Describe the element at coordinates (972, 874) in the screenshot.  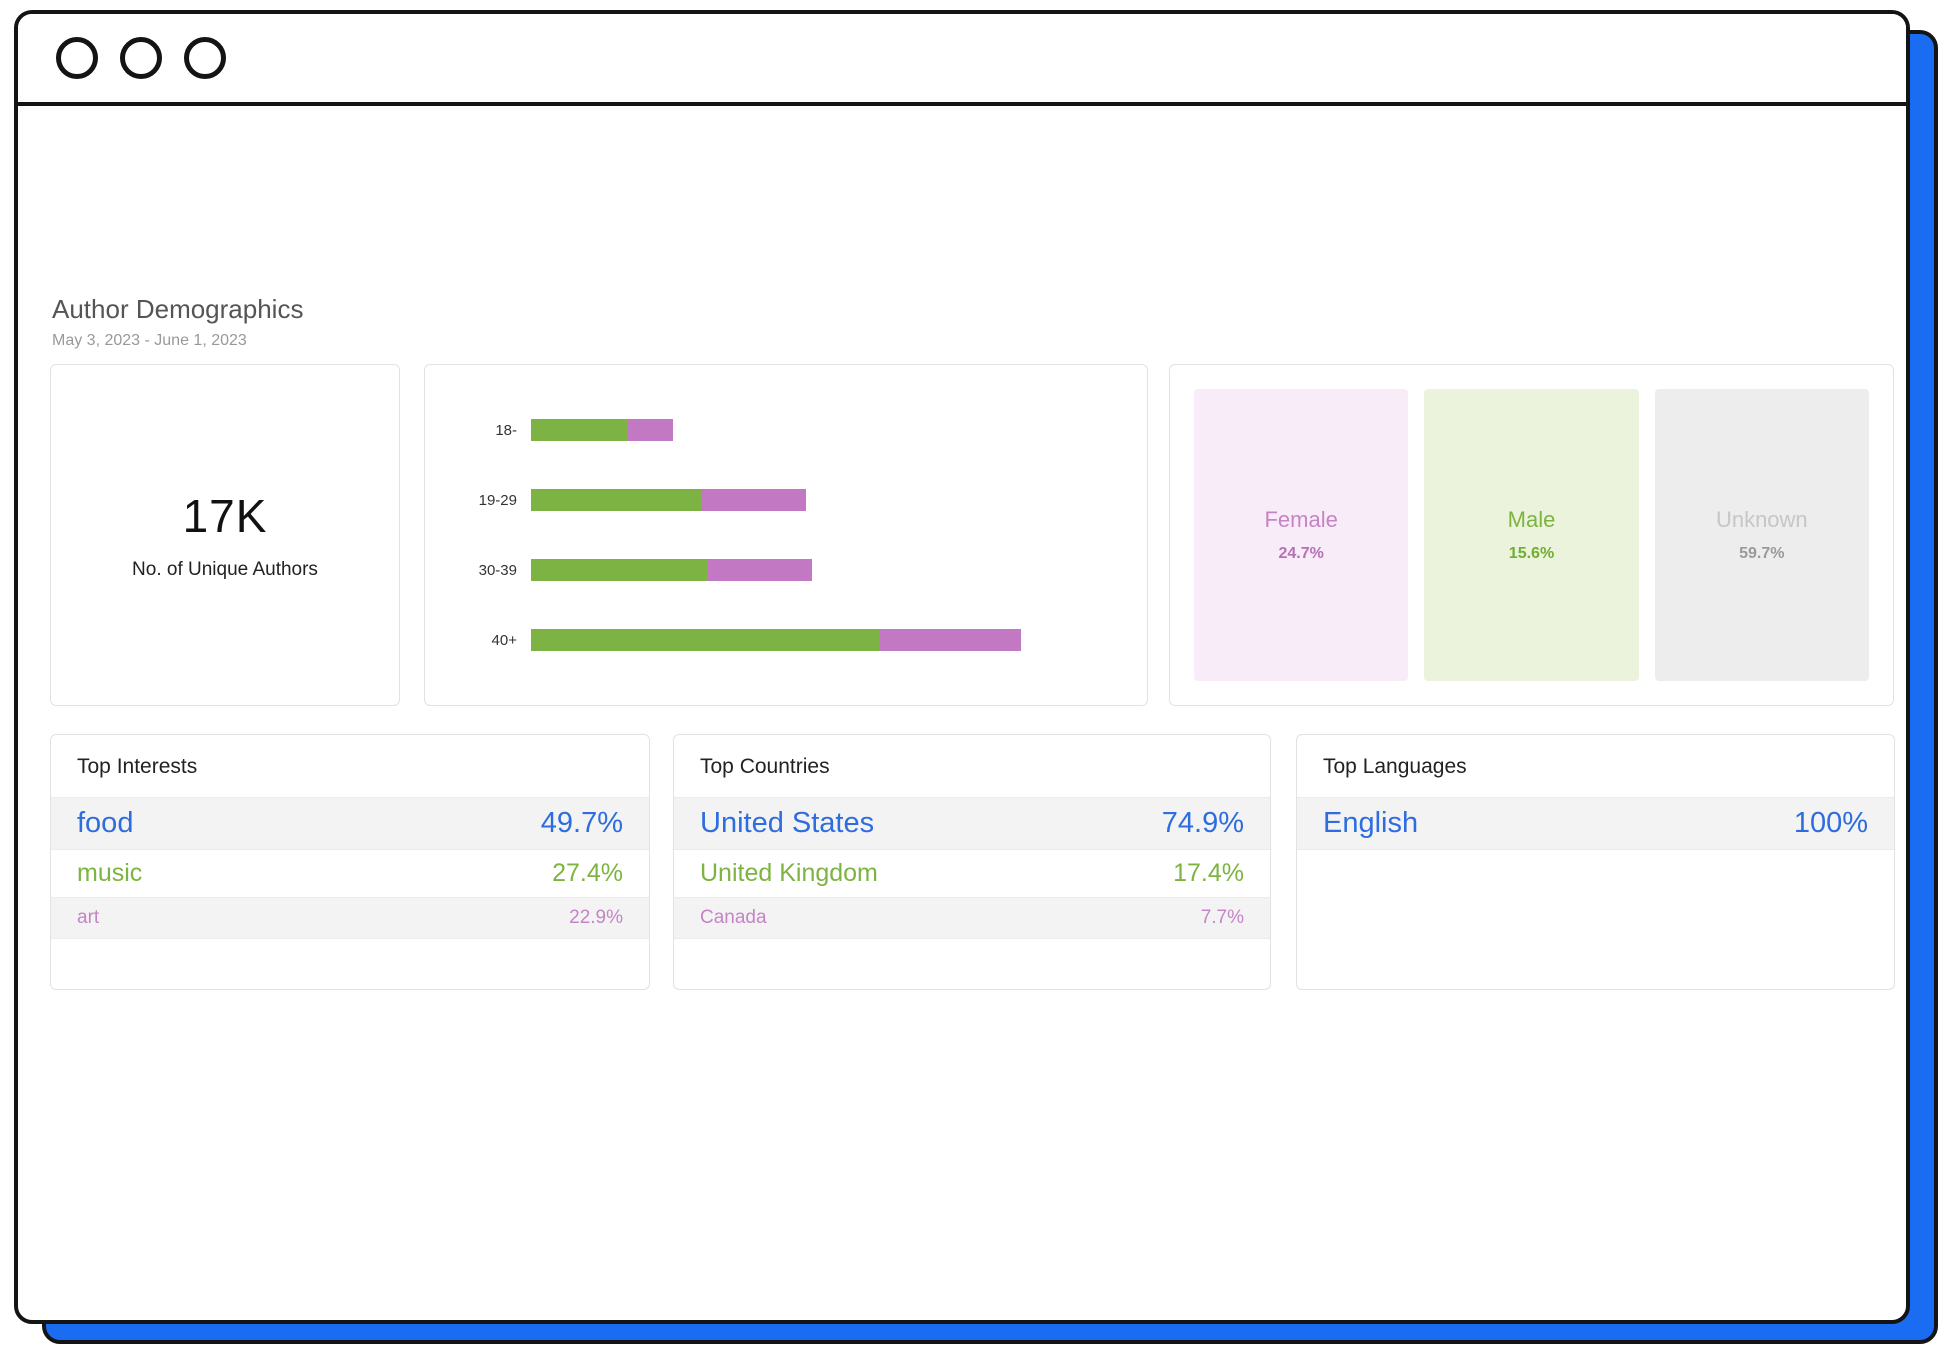
I see `list-item: United Kingdom 17.4%` at that location.